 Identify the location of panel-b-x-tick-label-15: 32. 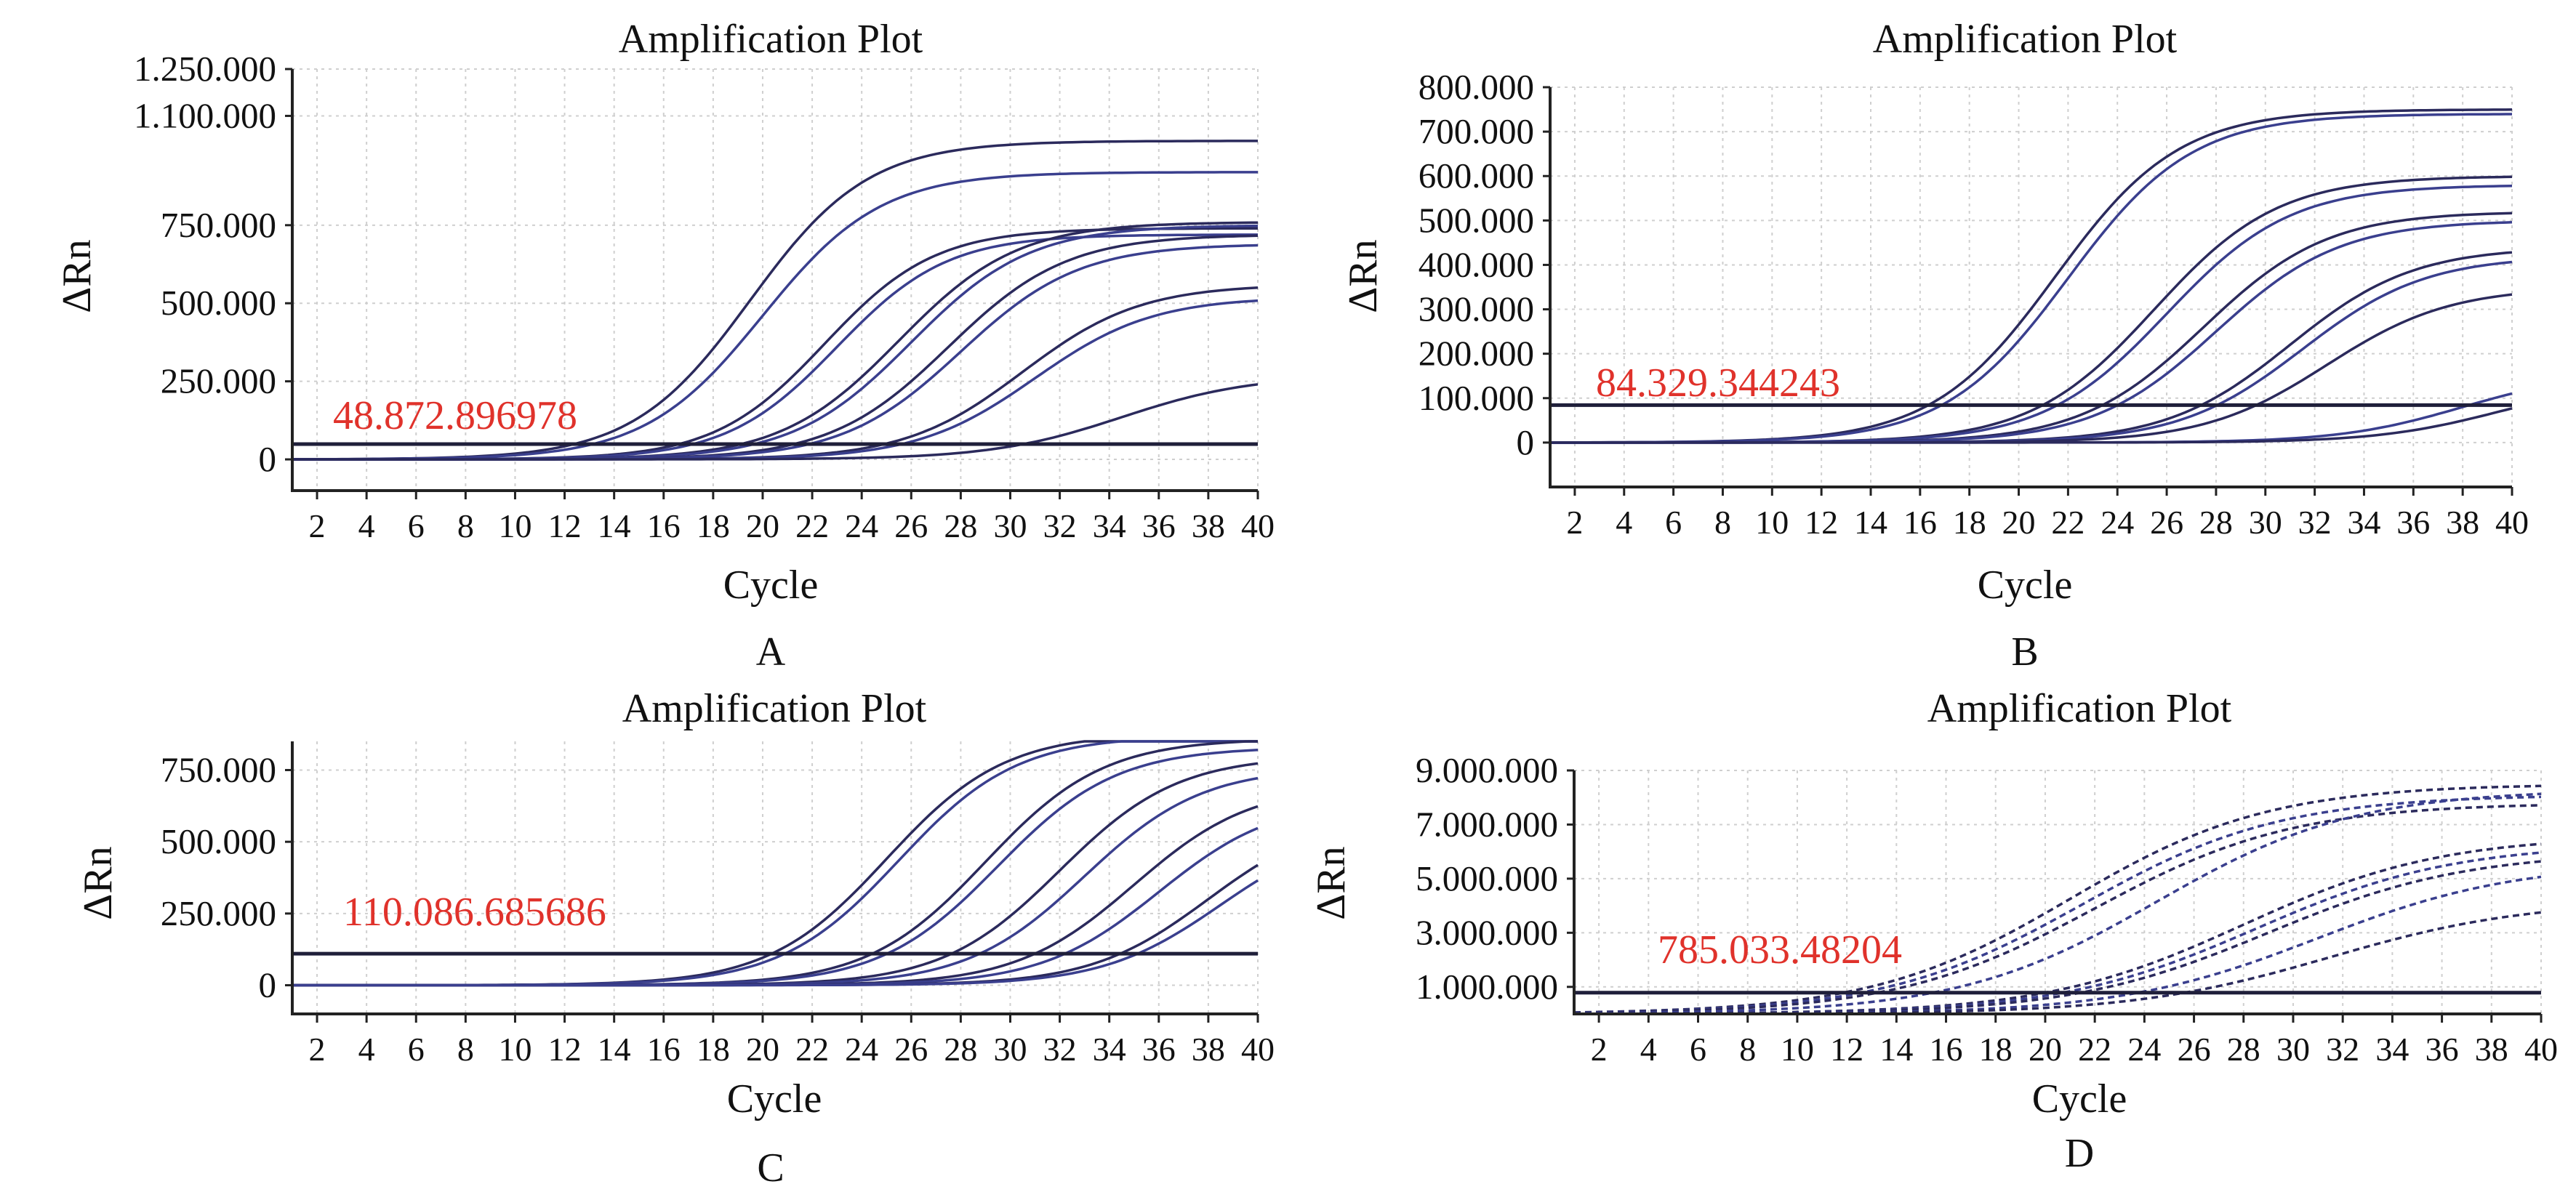
(2315, 522).